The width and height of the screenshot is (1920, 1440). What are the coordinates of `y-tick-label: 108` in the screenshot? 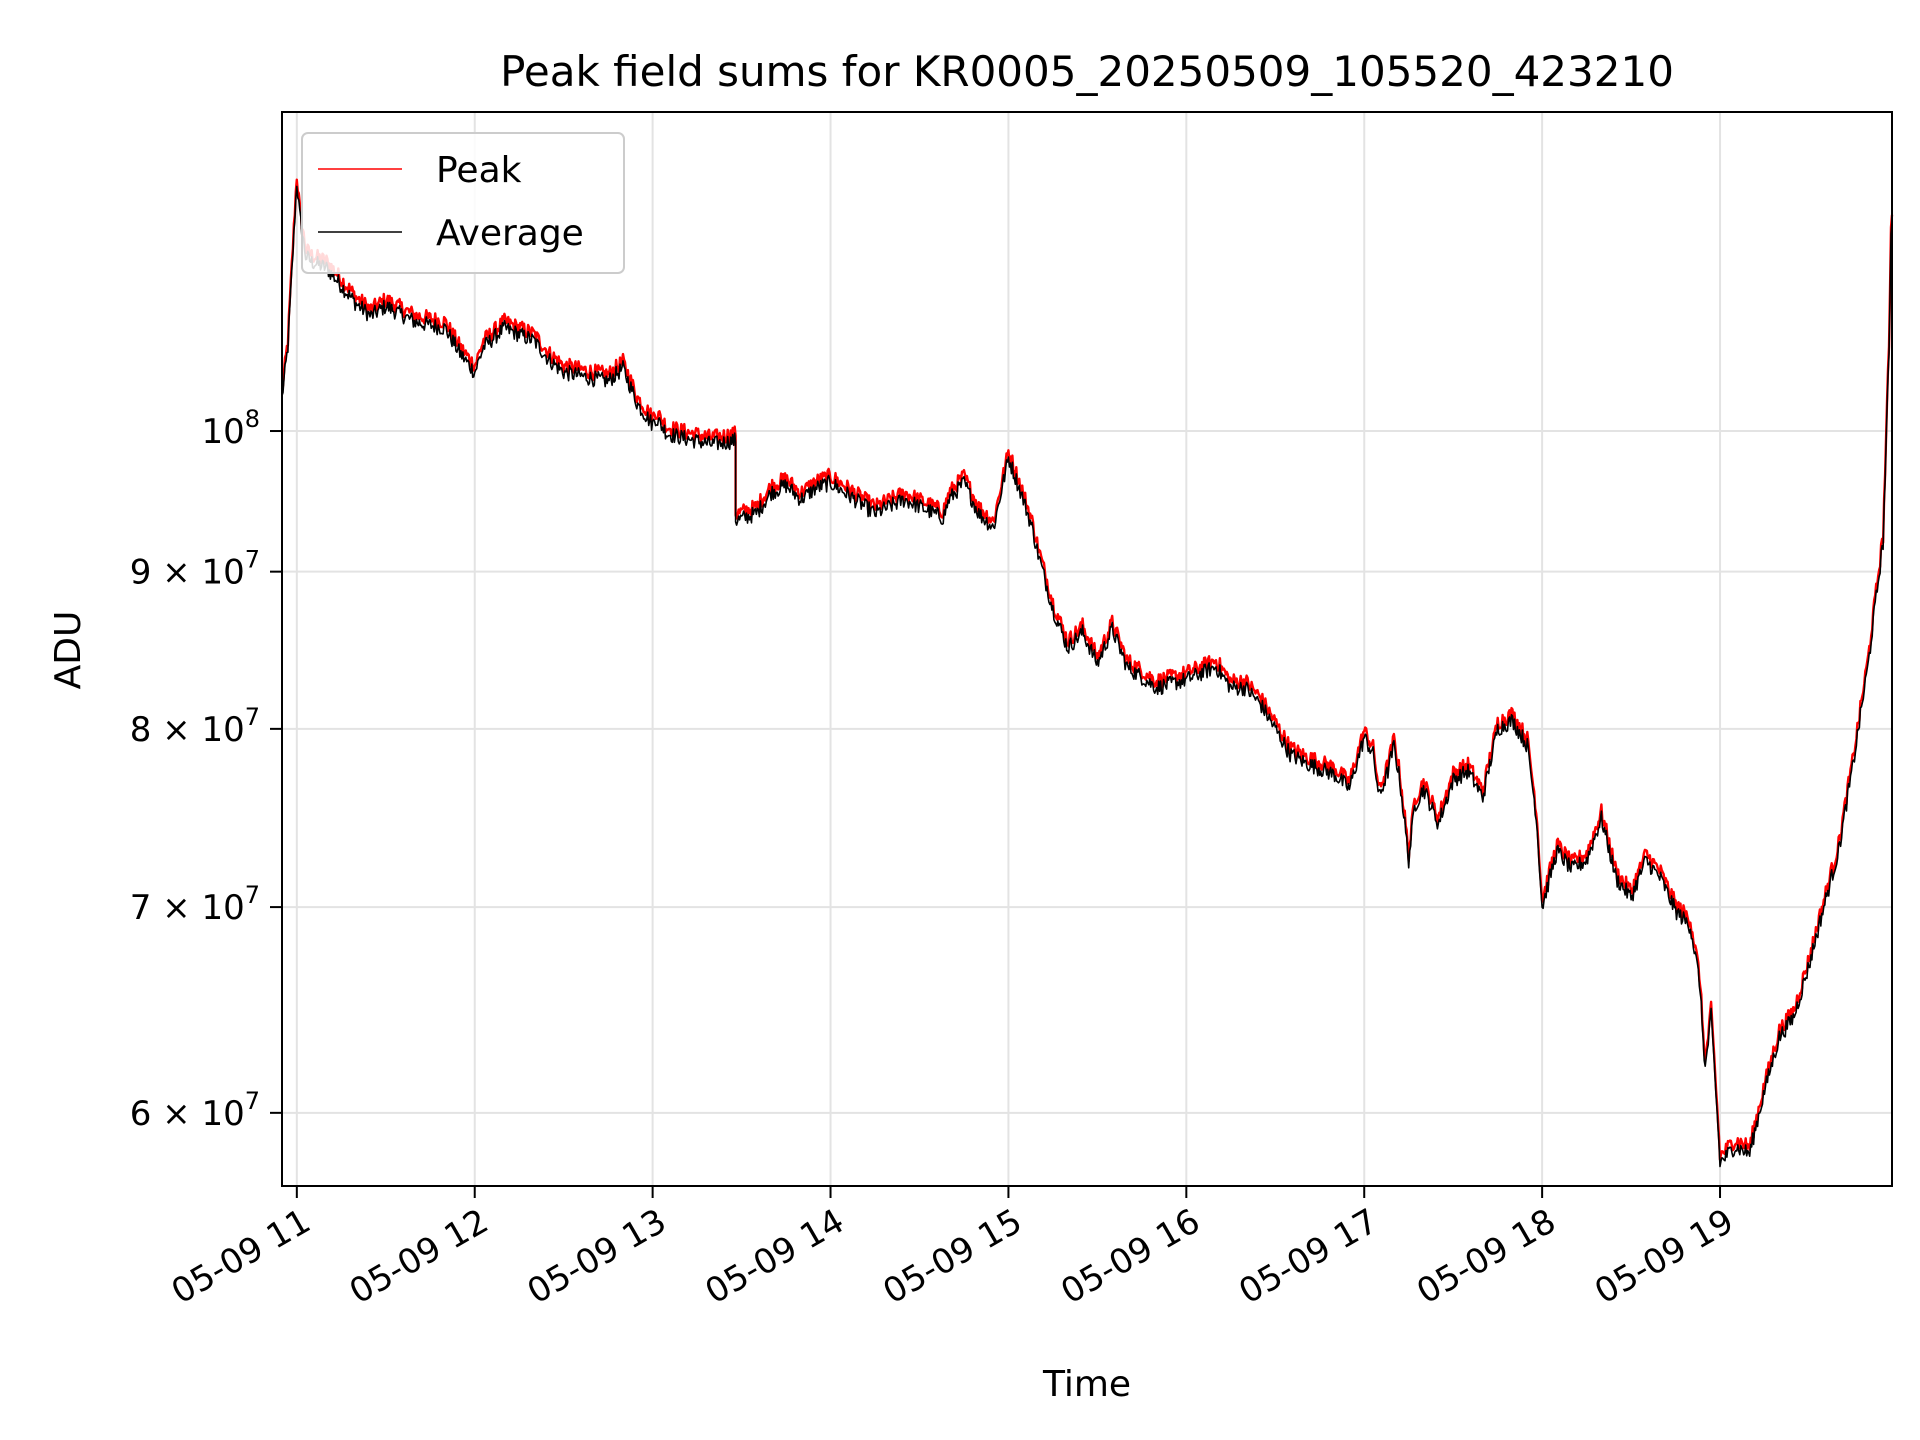 It's located at (230, 428).